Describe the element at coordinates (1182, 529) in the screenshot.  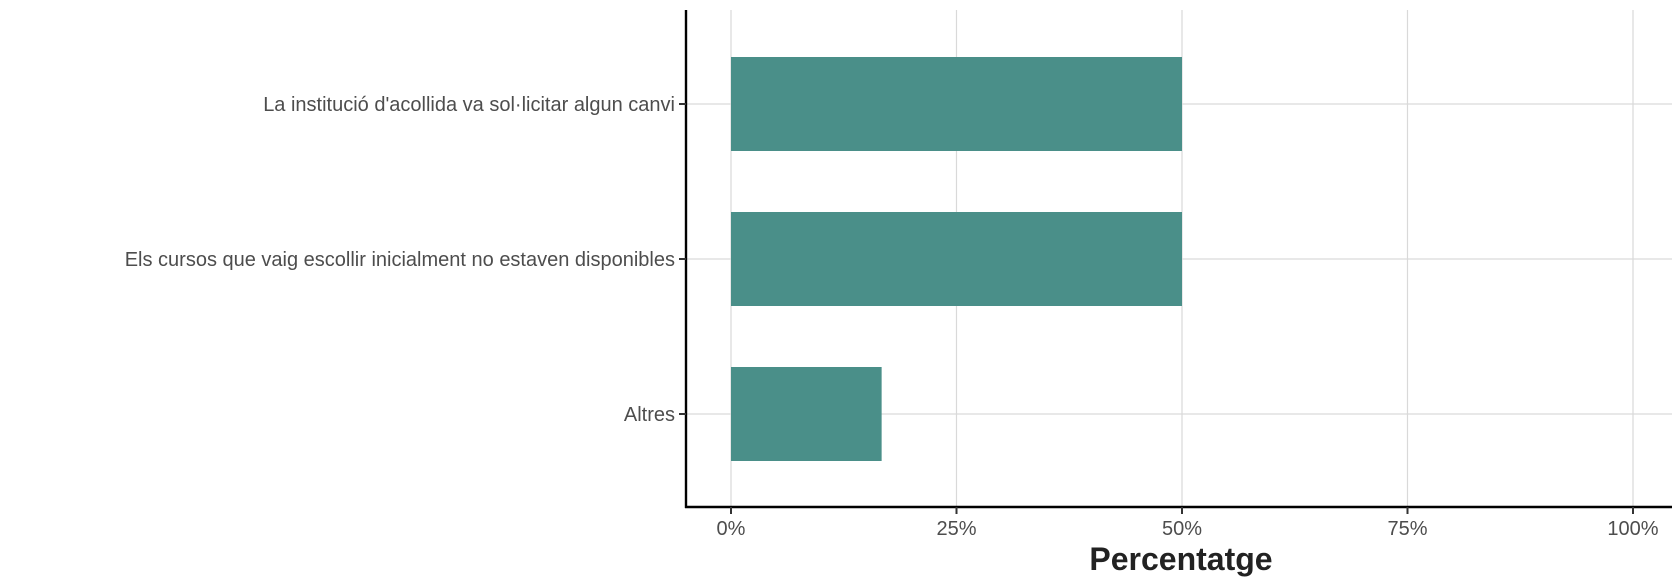
I see `x-tick-label-2: 50%` at that location.